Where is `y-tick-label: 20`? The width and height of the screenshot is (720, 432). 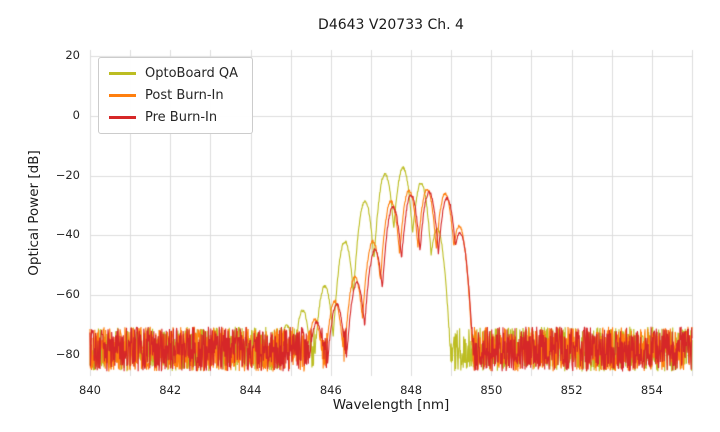
y-tick-label: 20 is located at coordinates (72, 54).